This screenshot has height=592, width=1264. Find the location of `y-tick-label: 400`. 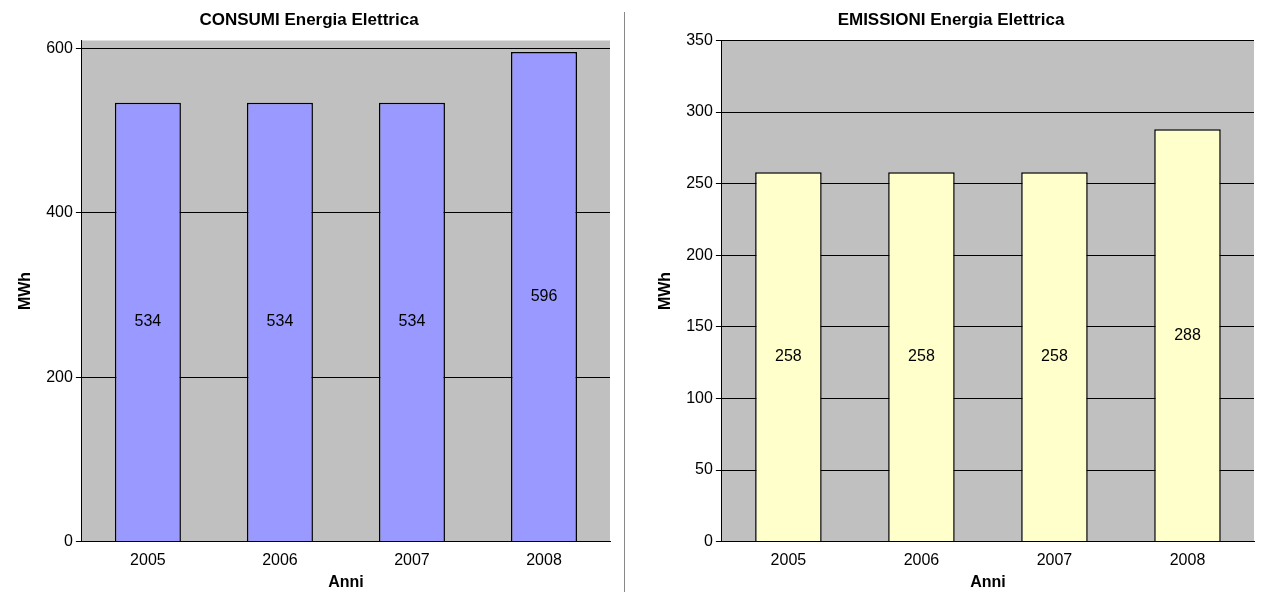

y-tick-label: 400 is located at coordinates (59, 212).